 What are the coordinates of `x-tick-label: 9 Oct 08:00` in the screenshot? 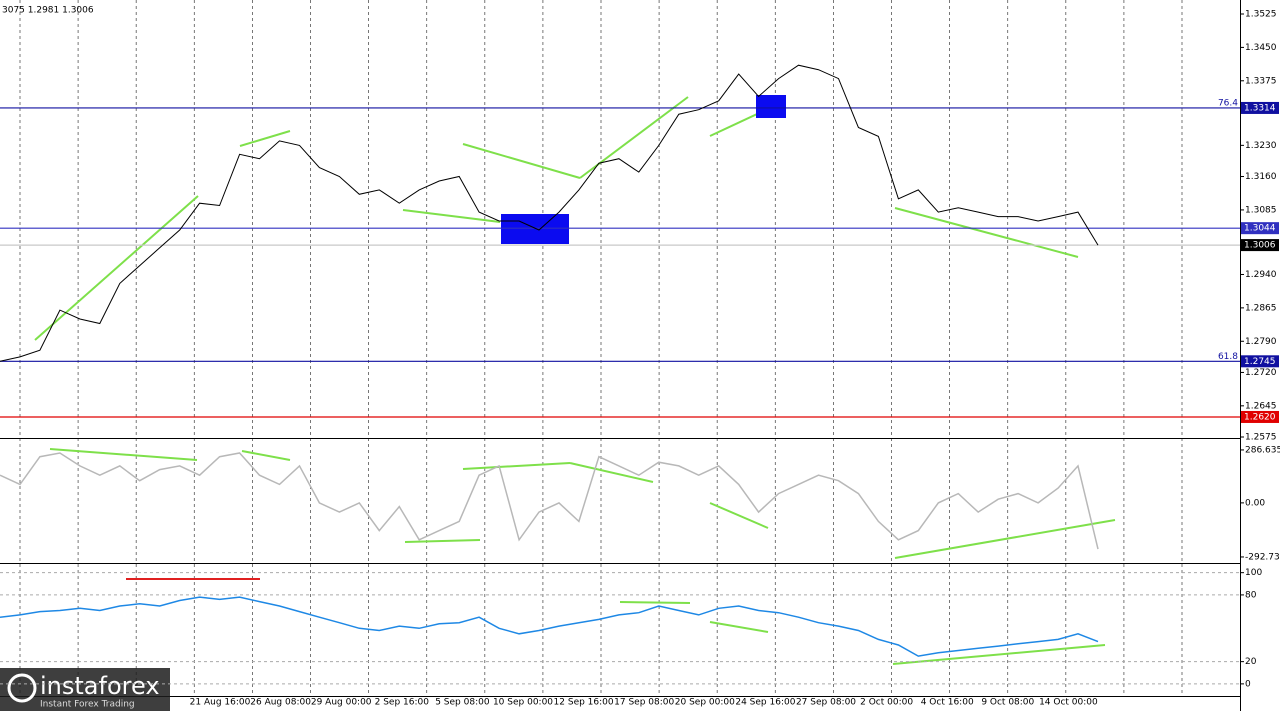 It's located at (1007, 703).